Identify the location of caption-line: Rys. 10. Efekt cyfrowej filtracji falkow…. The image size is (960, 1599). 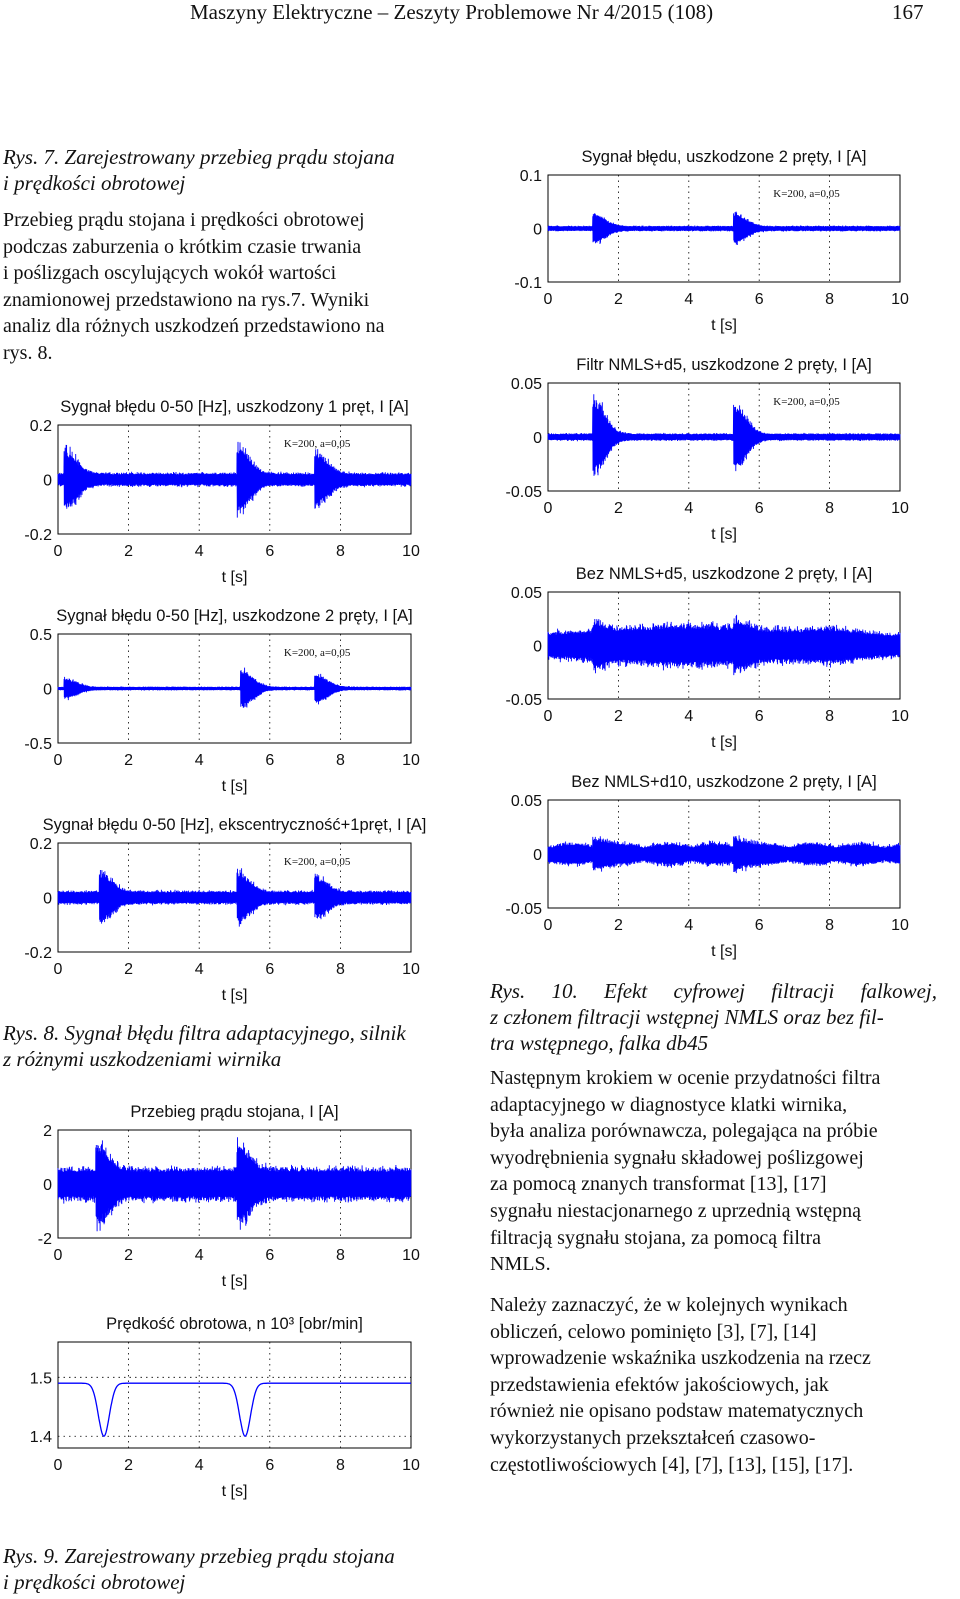
(713, 991).